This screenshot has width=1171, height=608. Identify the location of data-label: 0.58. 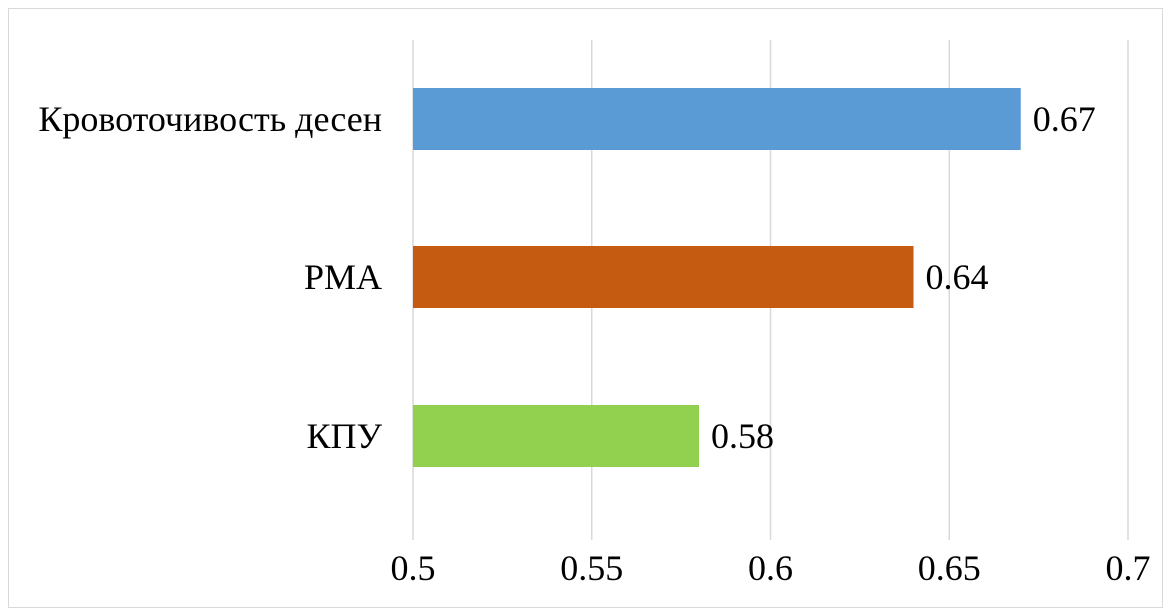
(742, 436).